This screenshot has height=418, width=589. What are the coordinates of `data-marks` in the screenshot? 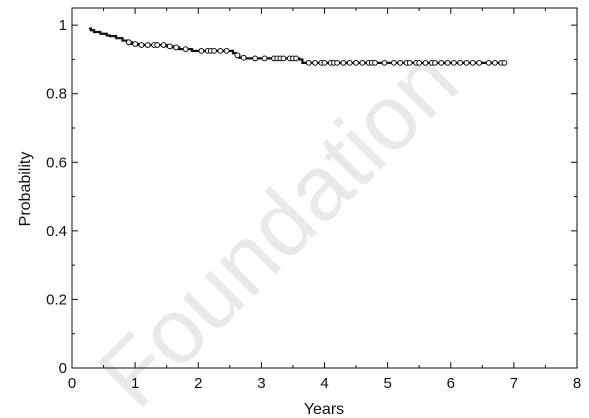 It's located at (298, 46).